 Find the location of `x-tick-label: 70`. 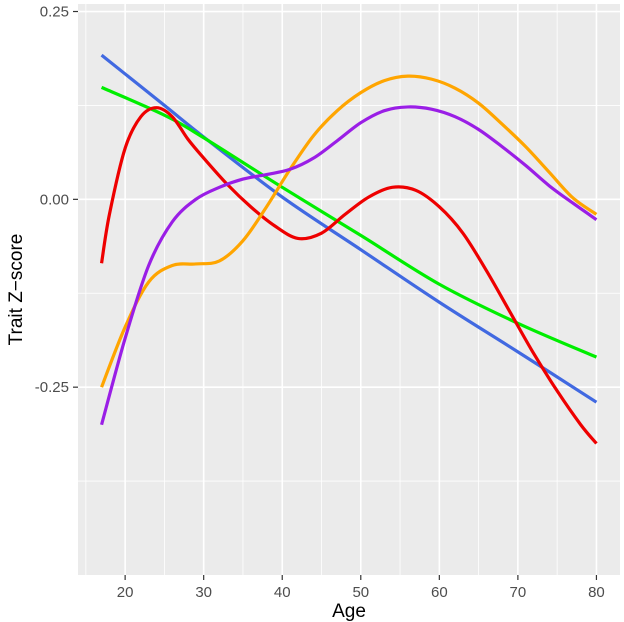

x-tick-label: 70 is located at coordinates (518, 592).